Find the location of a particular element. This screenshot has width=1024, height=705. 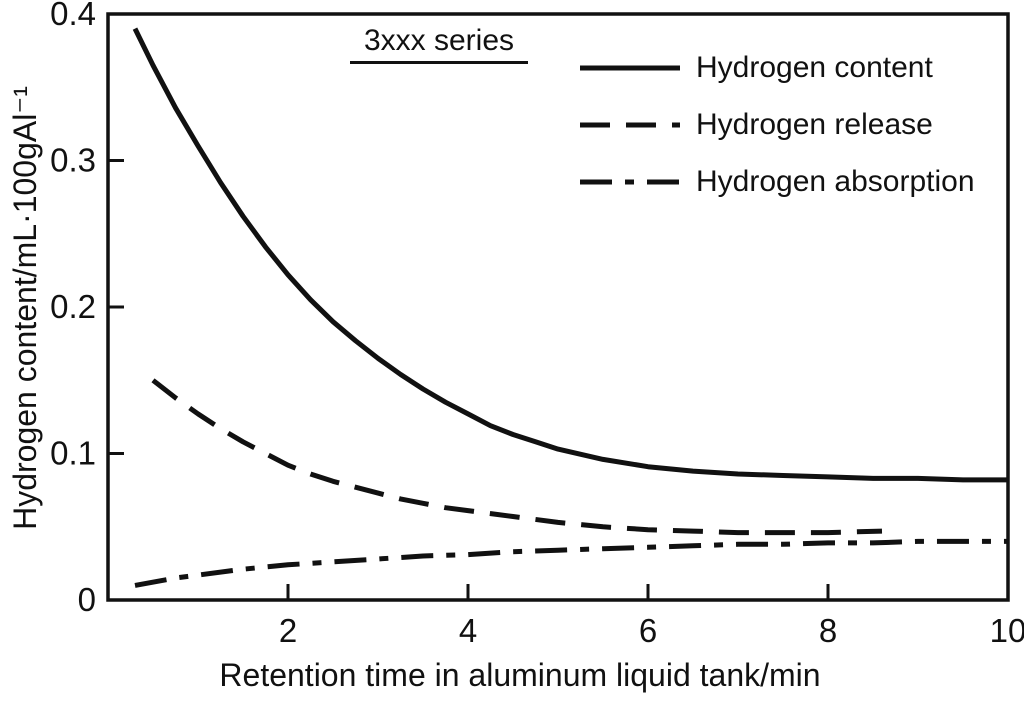

dash-dot-line-icon is located at coordinates (630, 182).